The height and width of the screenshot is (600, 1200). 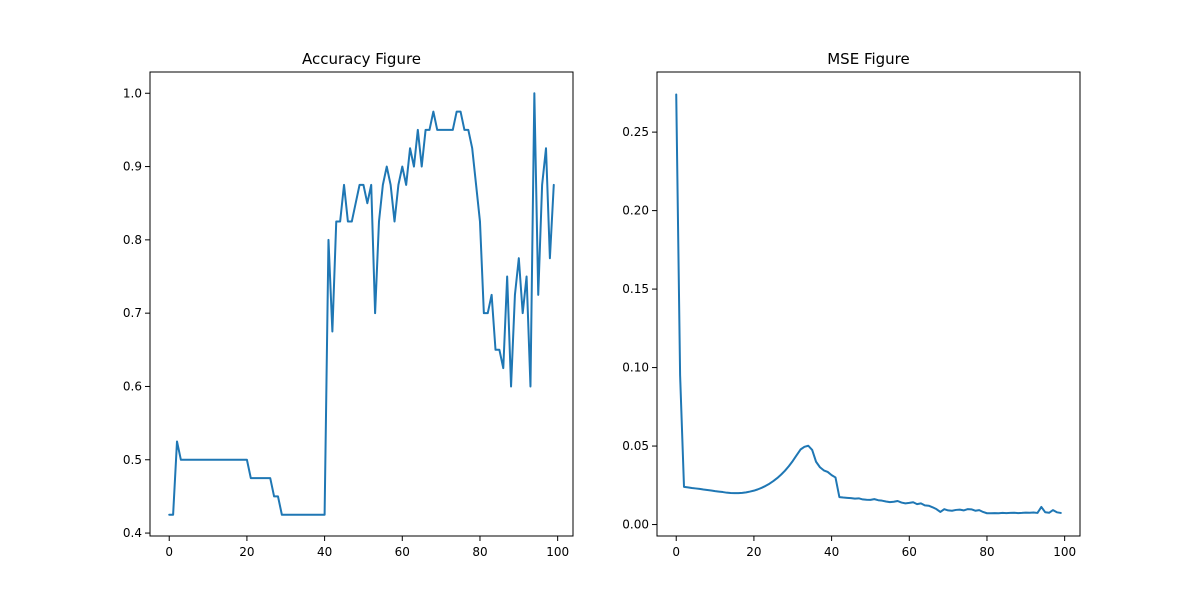 I want to click on x-tick-label-0-2: 40, so click(x=324, y=552).